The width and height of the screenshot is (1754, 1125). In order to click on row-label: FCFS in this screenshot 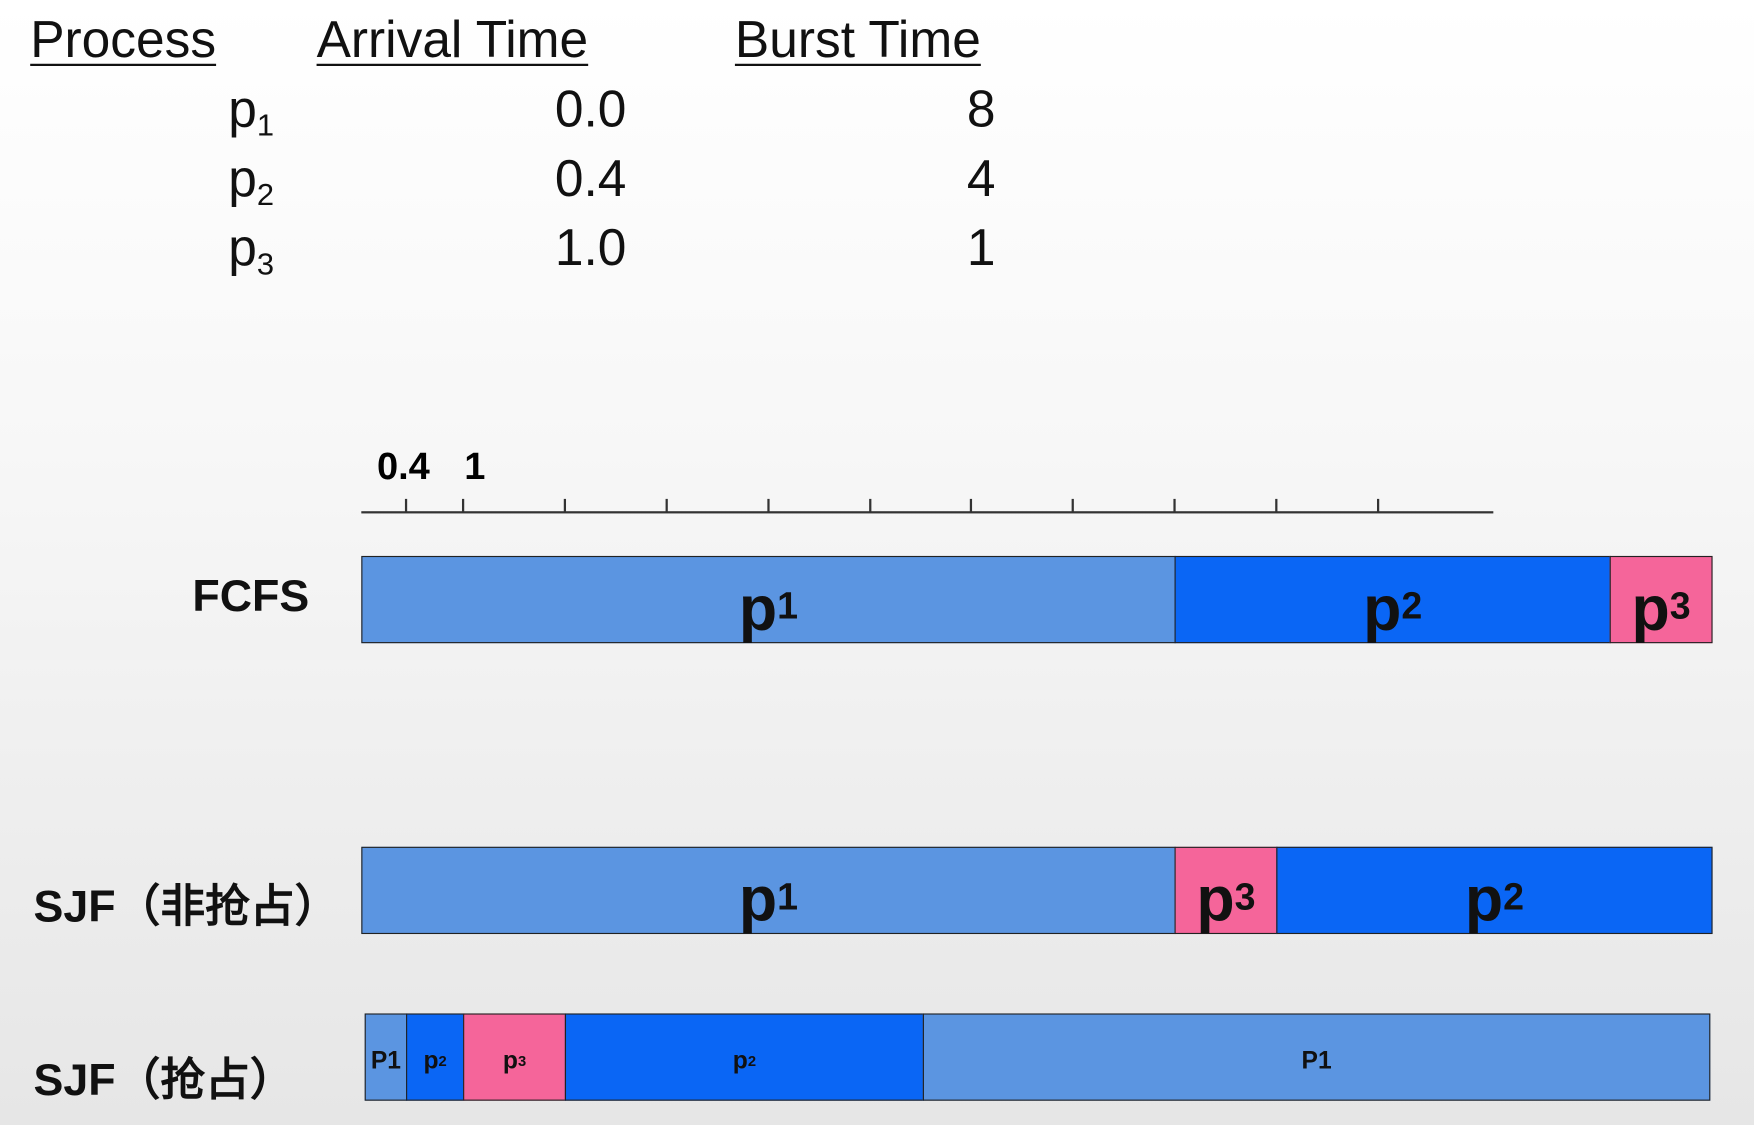, I will do `click(251, 596)`.